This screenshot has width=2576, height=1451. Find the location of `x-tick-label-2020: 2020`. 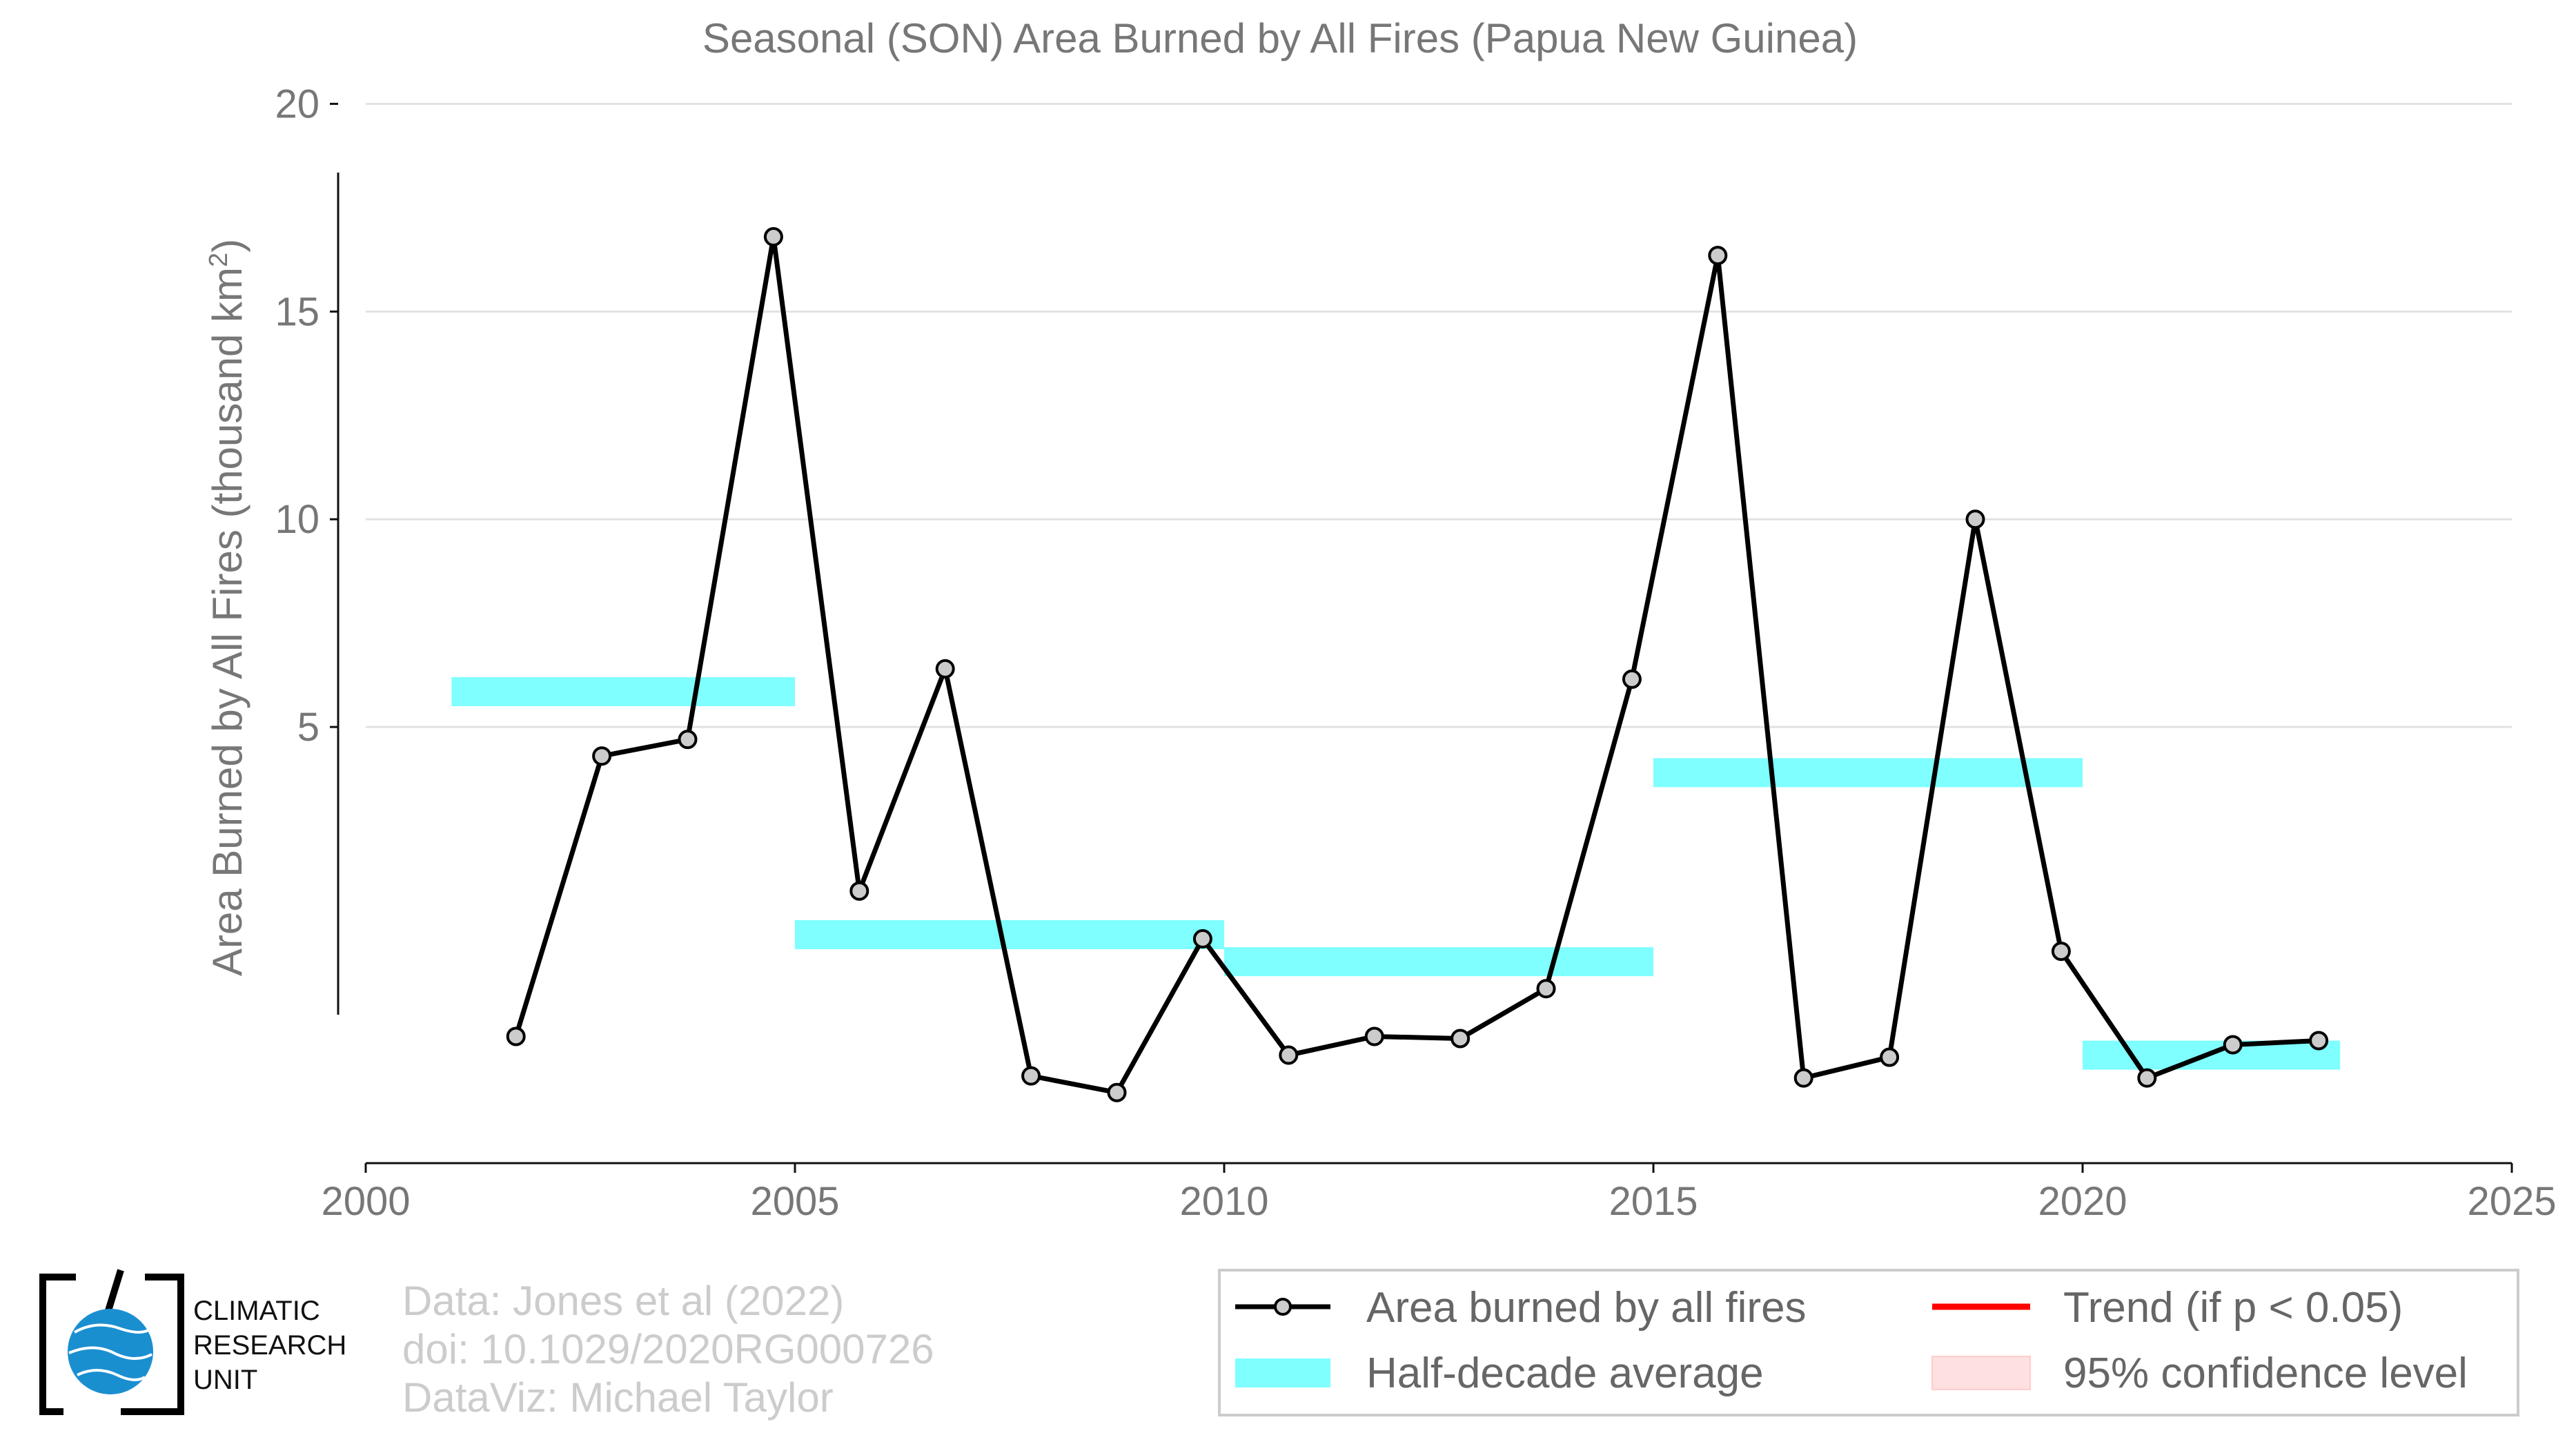

x-tick-label-2020: 2020 is located at coordinates (2082, 1201).